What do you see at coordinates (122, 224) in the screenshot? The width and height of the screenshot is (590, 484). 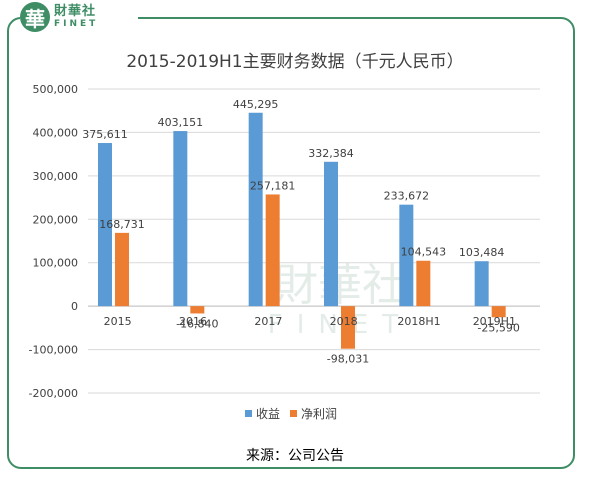 I see `data-label: 168,731` at bounding box center [122, 224].